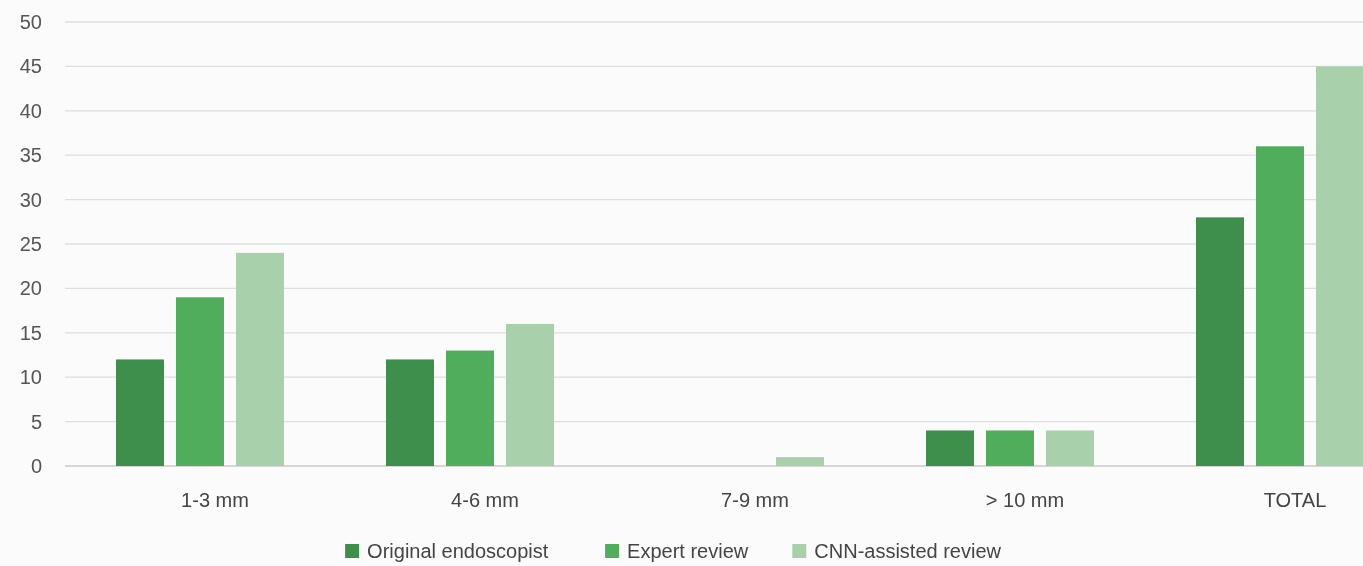 Image resolution: width=1363 pixels, height=566 pixels. What do you see at coordinates (36, 421) in the screenshot?
I see `y-tick-label: 5` at bounding box center [36, 421].